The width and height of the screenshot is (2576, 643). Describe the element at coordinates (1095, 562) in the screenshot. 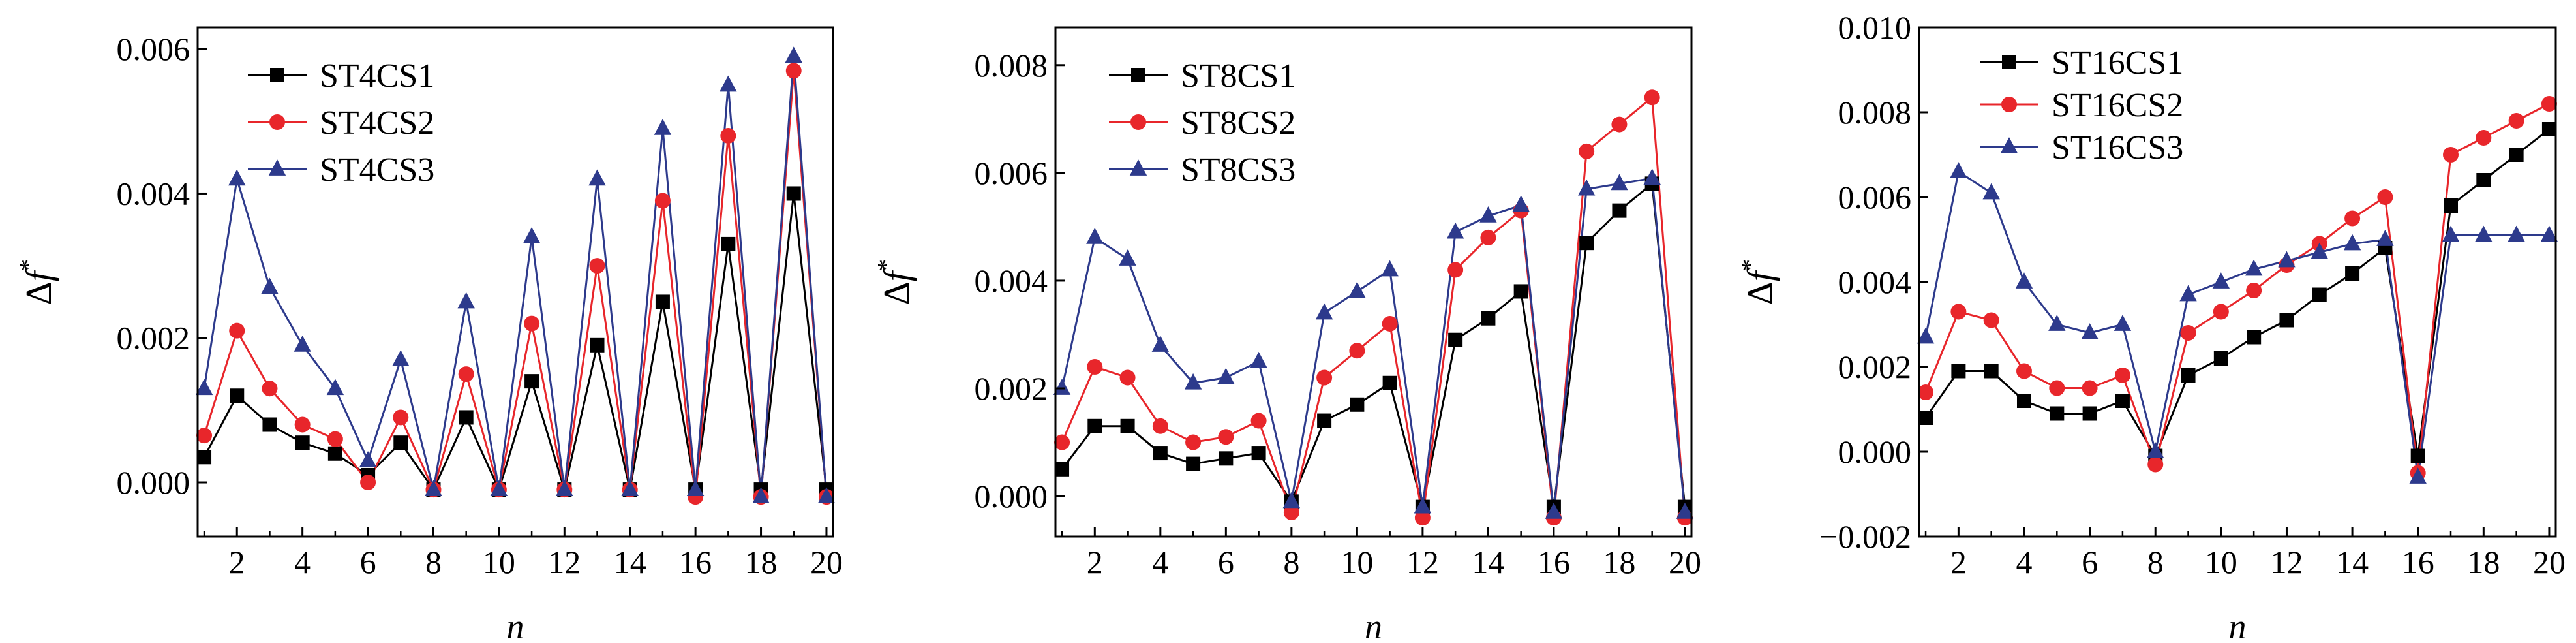

I see `x-tick-label: 2` at that location.